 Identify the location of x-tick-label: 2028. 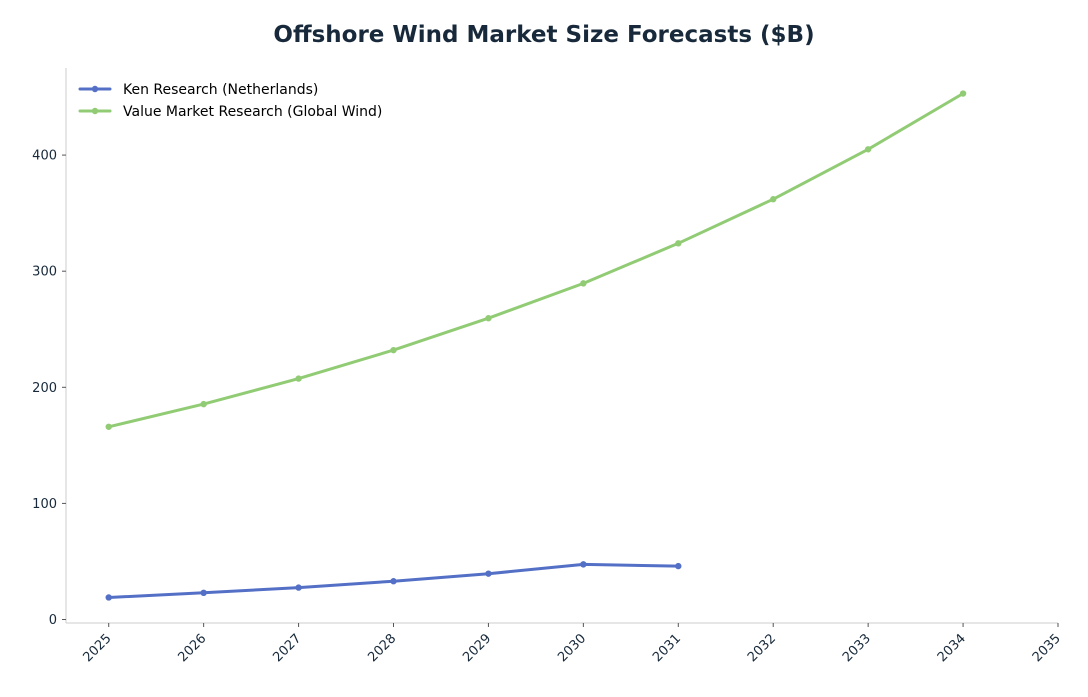
(382, 648).